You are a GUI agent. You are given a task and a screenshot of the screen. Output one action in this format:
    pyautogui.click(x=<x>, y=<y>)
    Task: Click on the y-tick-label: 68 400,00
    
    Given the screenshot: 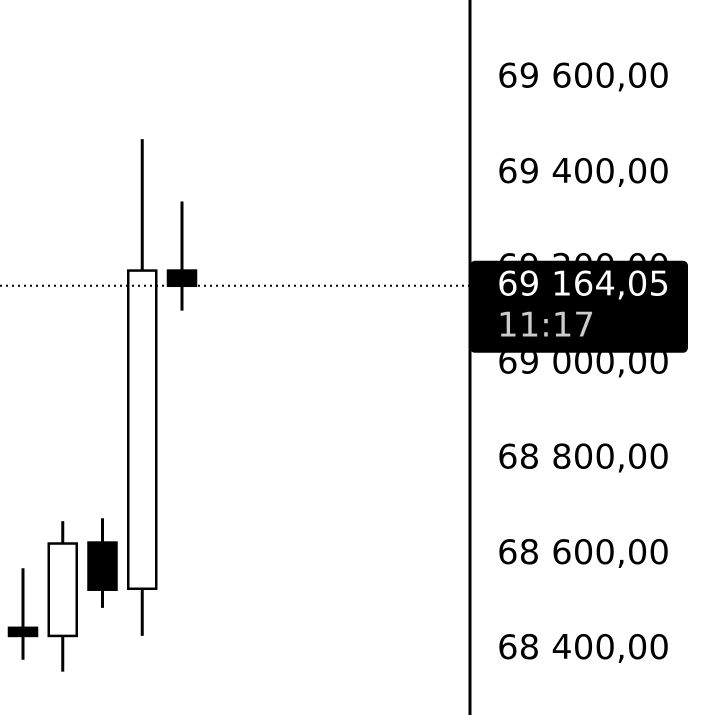 What is the action you would take?
    pyautogui.click(x=583, y=648)
    